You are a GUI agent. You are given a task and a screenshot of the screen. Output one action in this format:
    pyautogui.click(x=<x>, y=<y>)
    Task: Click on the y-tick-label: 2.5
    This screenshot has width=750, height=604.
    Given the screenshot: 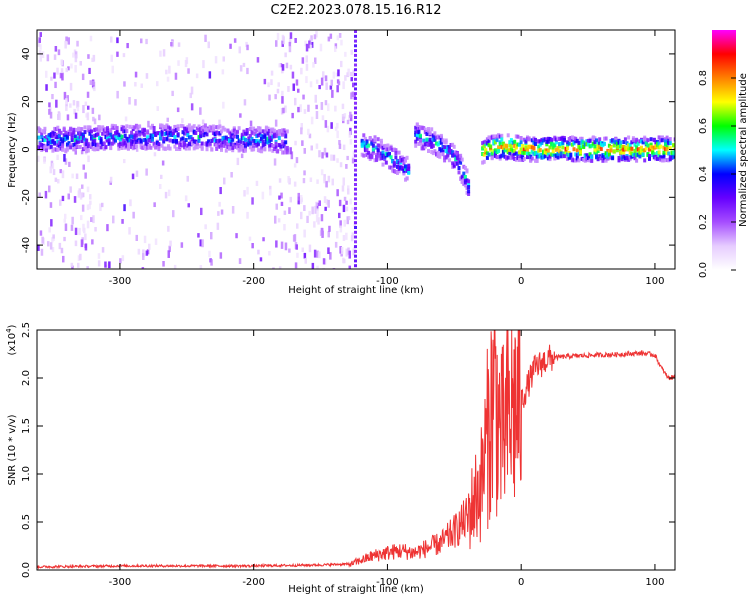 What is the action you would take?
    pyautogui.click(x=26, y=330)
    